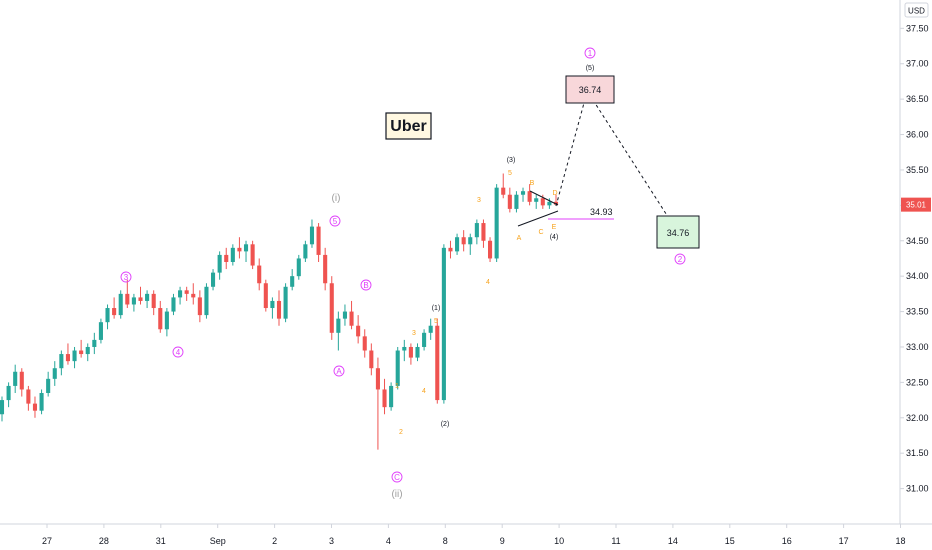  I want to click on minor-2-label: 2, so click(401, 432).